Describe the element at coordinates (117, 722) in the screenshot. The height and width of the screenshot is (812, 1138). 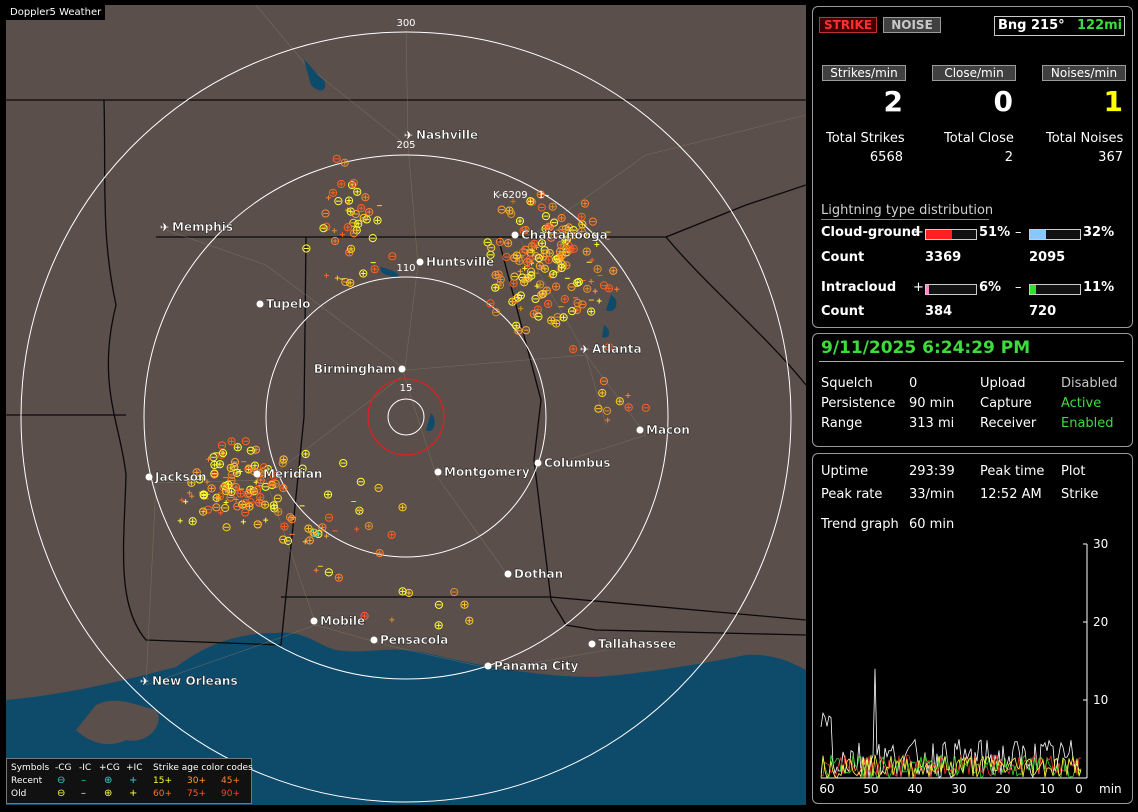
I see `mississippi-delta` at that location.